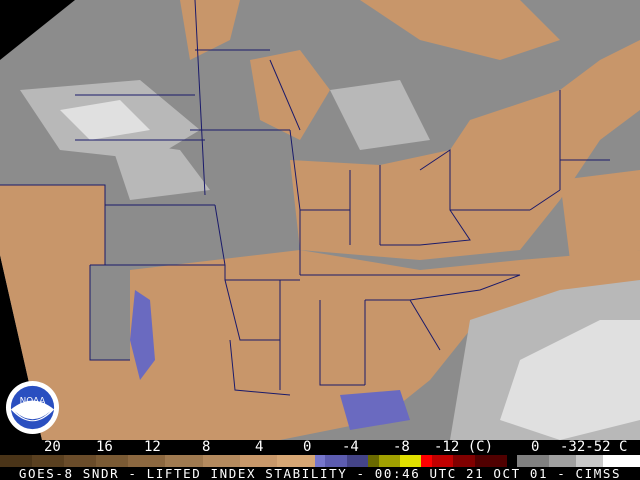  Describe the element at coordinates (350, 447) in the screenshot. I see `legend-label: -4` at that location.